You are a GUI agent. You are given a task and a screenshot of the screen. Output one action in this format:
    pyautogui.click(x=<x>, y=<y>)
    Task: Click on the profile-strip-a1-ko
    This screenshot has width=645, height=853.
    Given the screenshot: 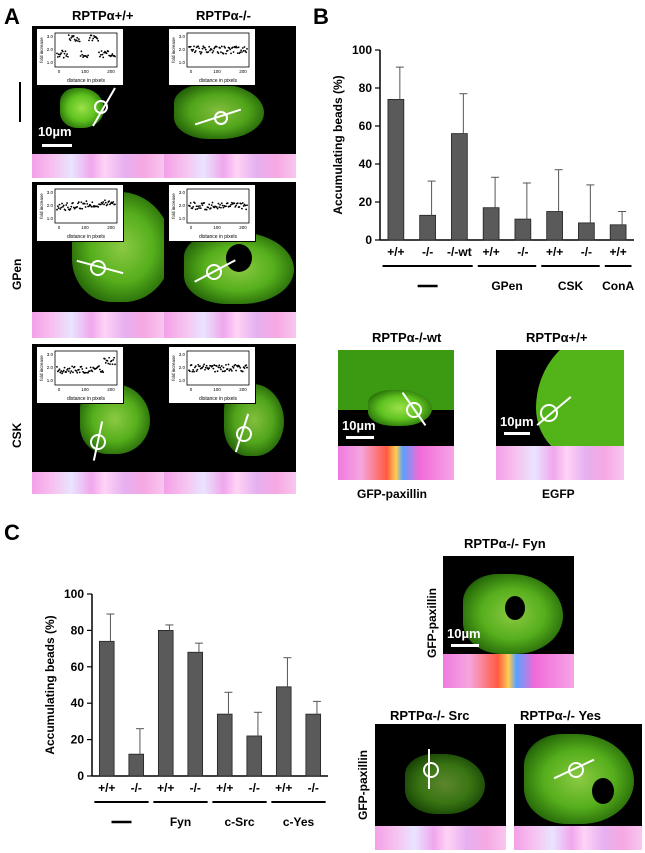 What is the action you would take?
    pyautogui.click(x=230, y=166)
    